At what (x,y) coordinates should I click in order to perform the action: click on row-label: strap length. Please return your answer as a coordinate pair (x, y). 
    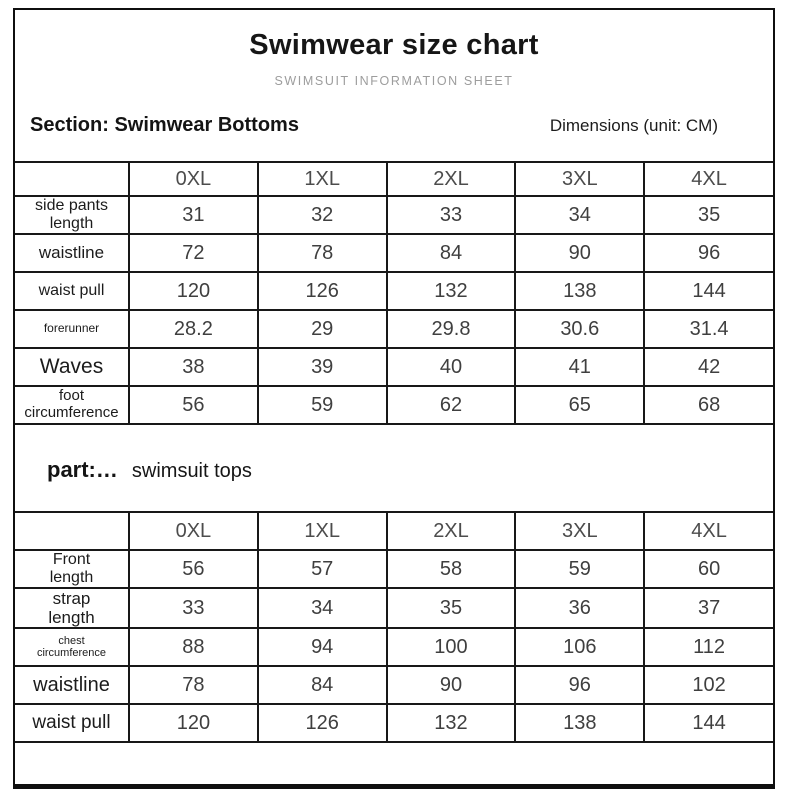
    Looking at the image, I should click on (72, 608).